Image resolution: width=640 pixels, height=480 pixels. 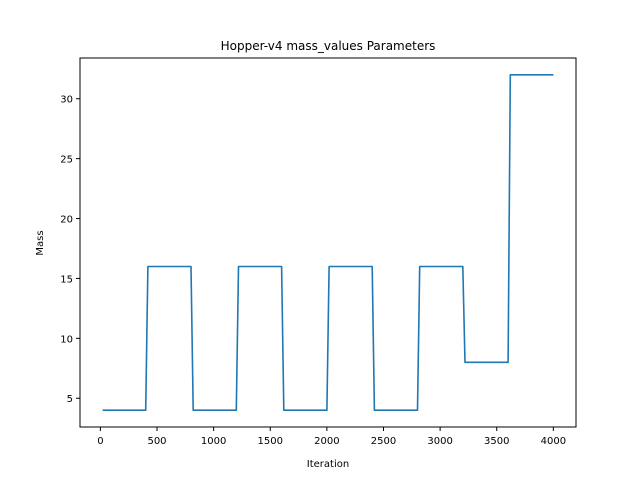 I want to click on y-tick-label: 15, so click(x=66, y=279).